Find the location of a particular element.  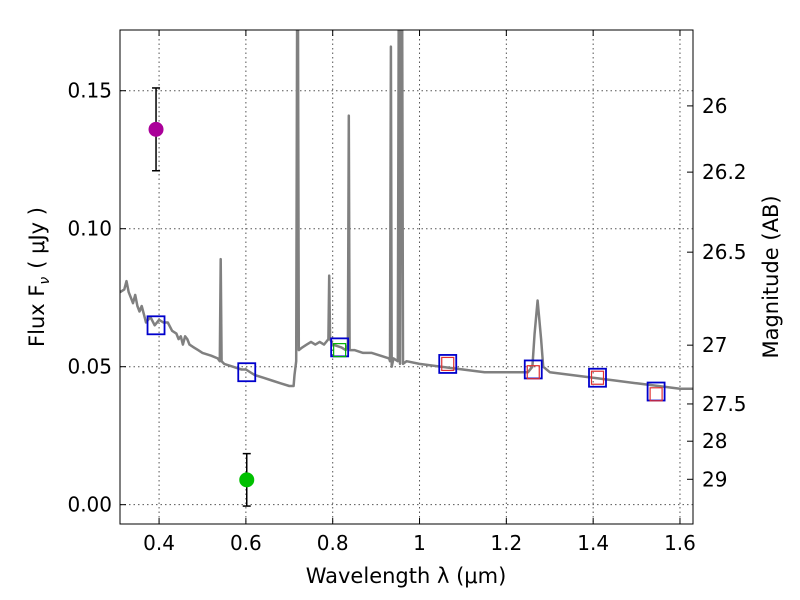

y2-tick-label: 28 is located at coordinates (714, 441).